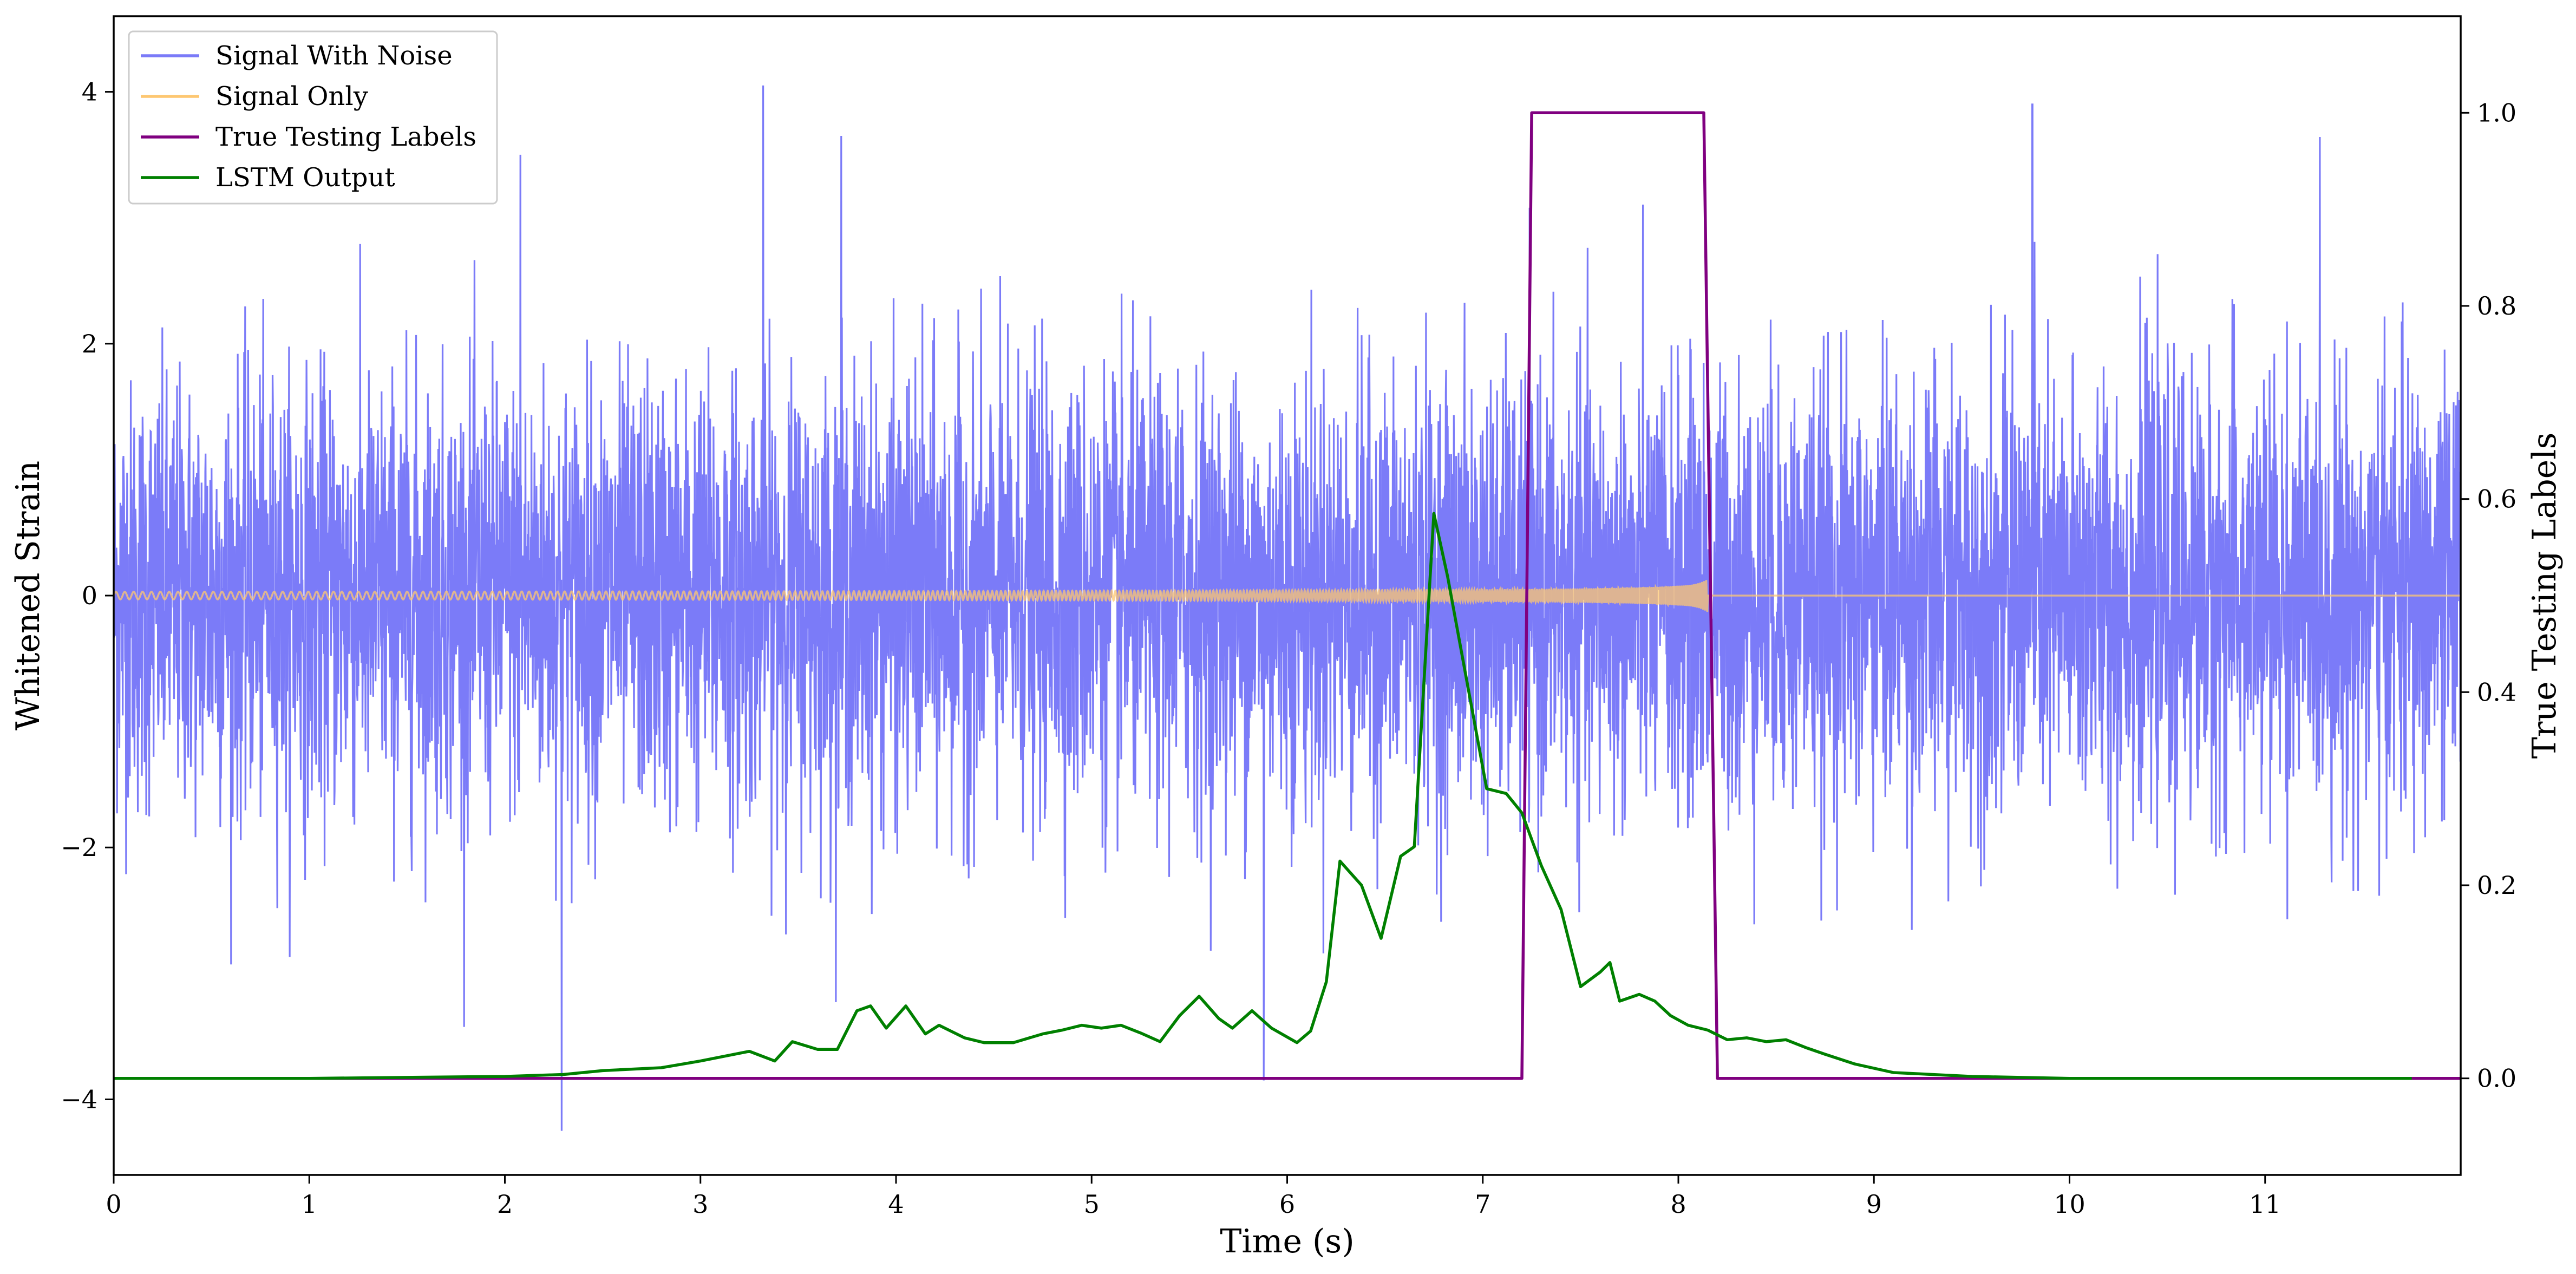  What do you see at coordinates (113, 1204) in the screenshot?
I see `x-tick-label: 0` at bounding box center [113, 1204].